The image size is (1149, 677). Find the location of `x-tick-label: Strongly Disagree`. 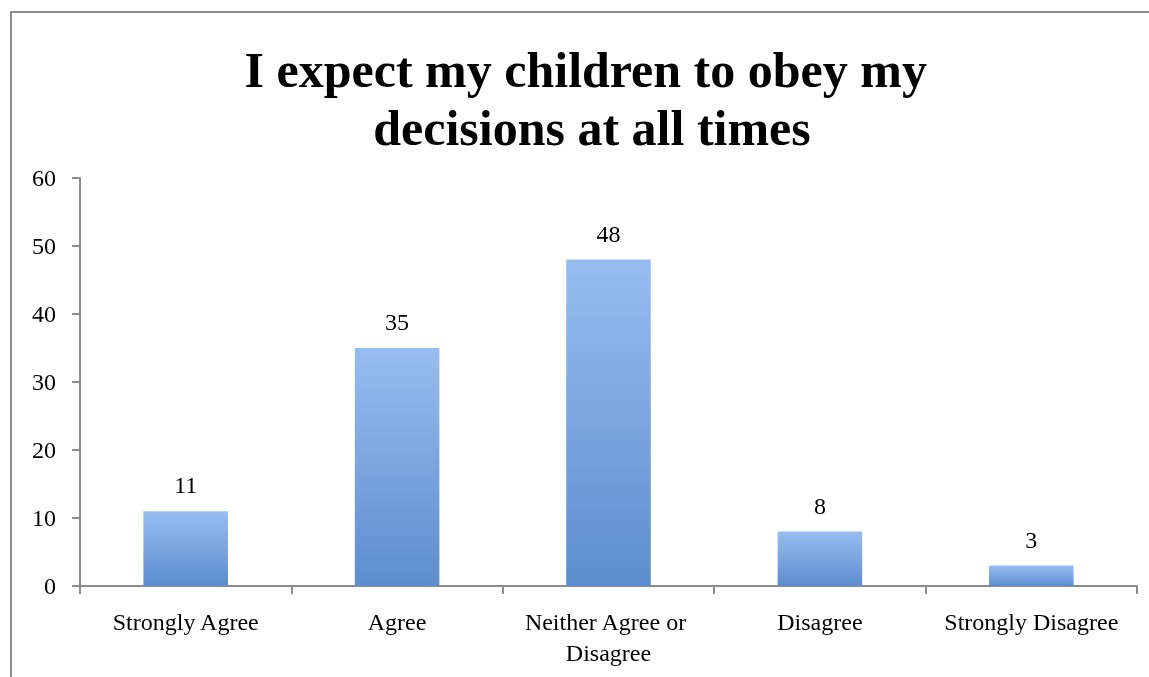

x-tick-label: Strongly Disagree is located at coordinates (1031, 621).